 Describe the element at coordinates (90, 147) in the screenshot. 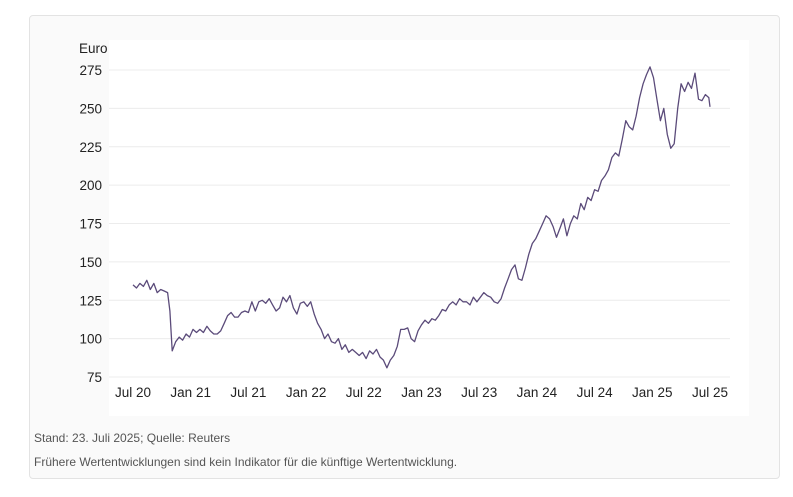

I see `y-tick-label: 225` at that location.